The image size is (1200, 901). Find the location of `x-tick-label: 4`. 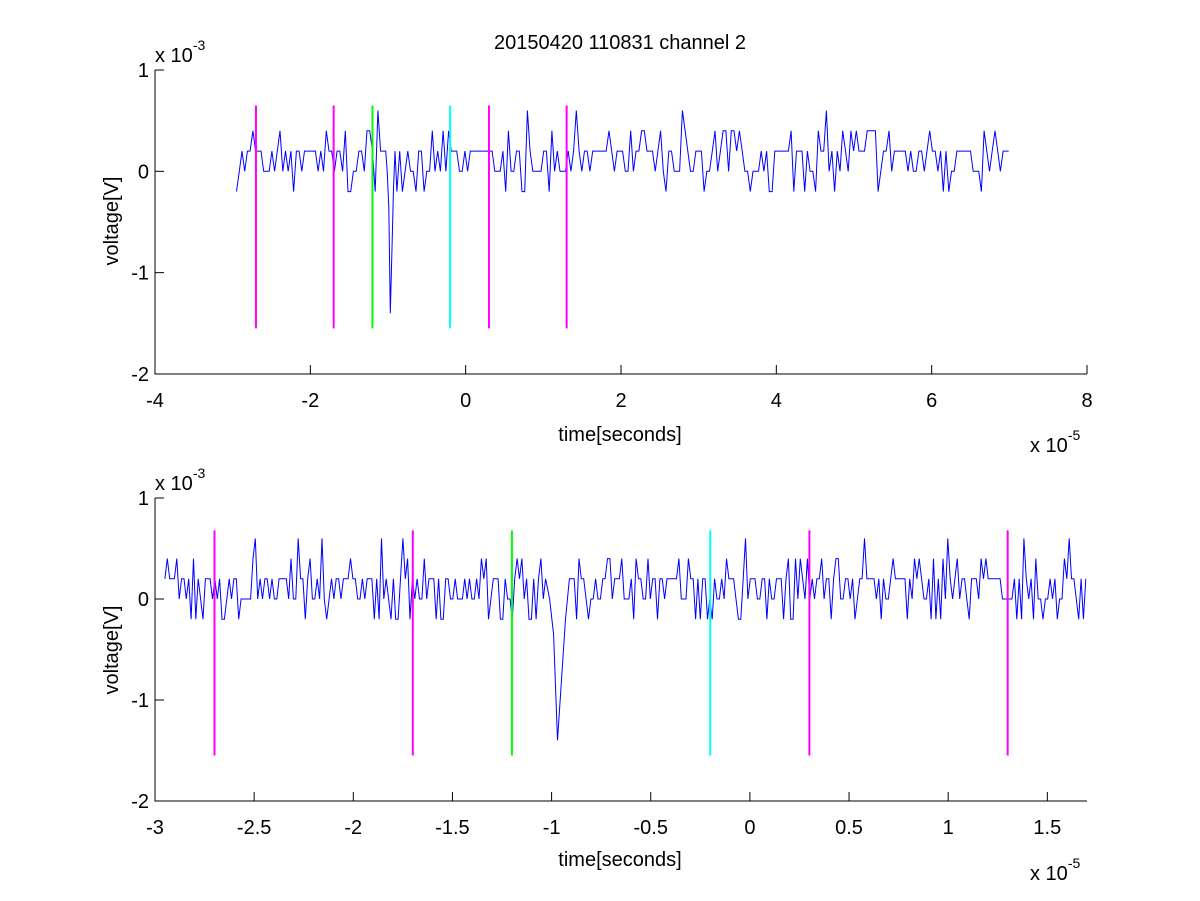

x-tick-label: 4 is located at coordinates (776, 401).